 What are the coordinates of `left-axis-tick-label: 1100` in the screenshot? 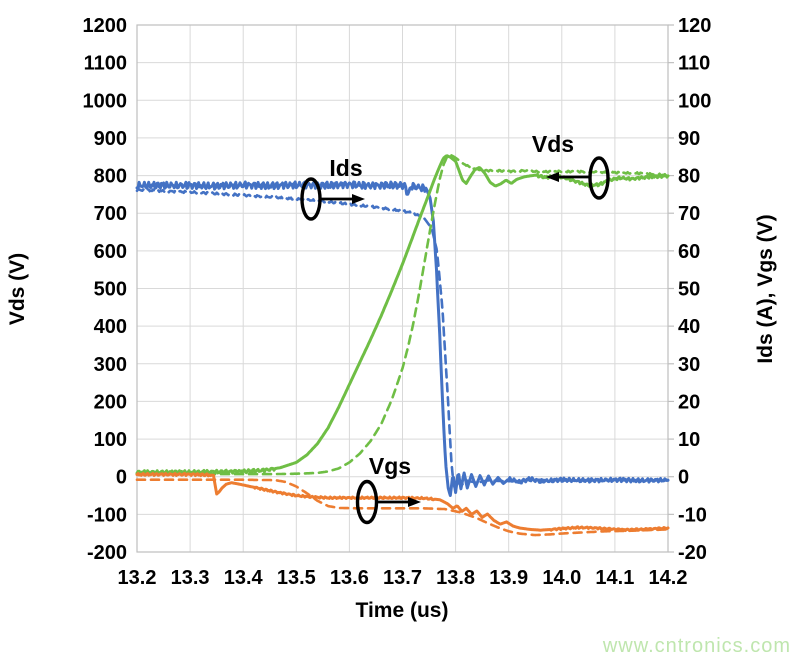 It's located at (105, 64).